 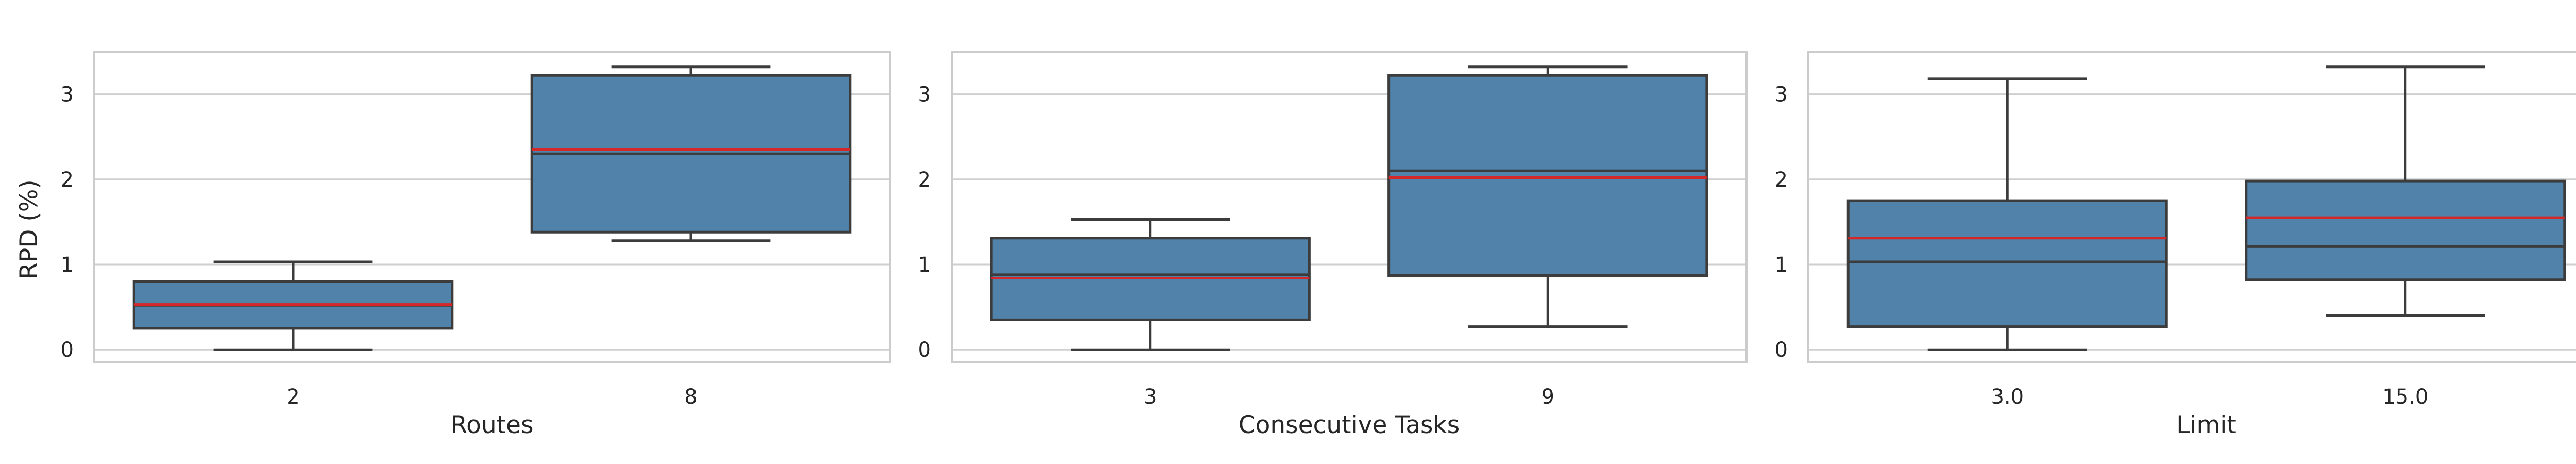 I want to click on box-3.0, so click(x=2007, y=214).